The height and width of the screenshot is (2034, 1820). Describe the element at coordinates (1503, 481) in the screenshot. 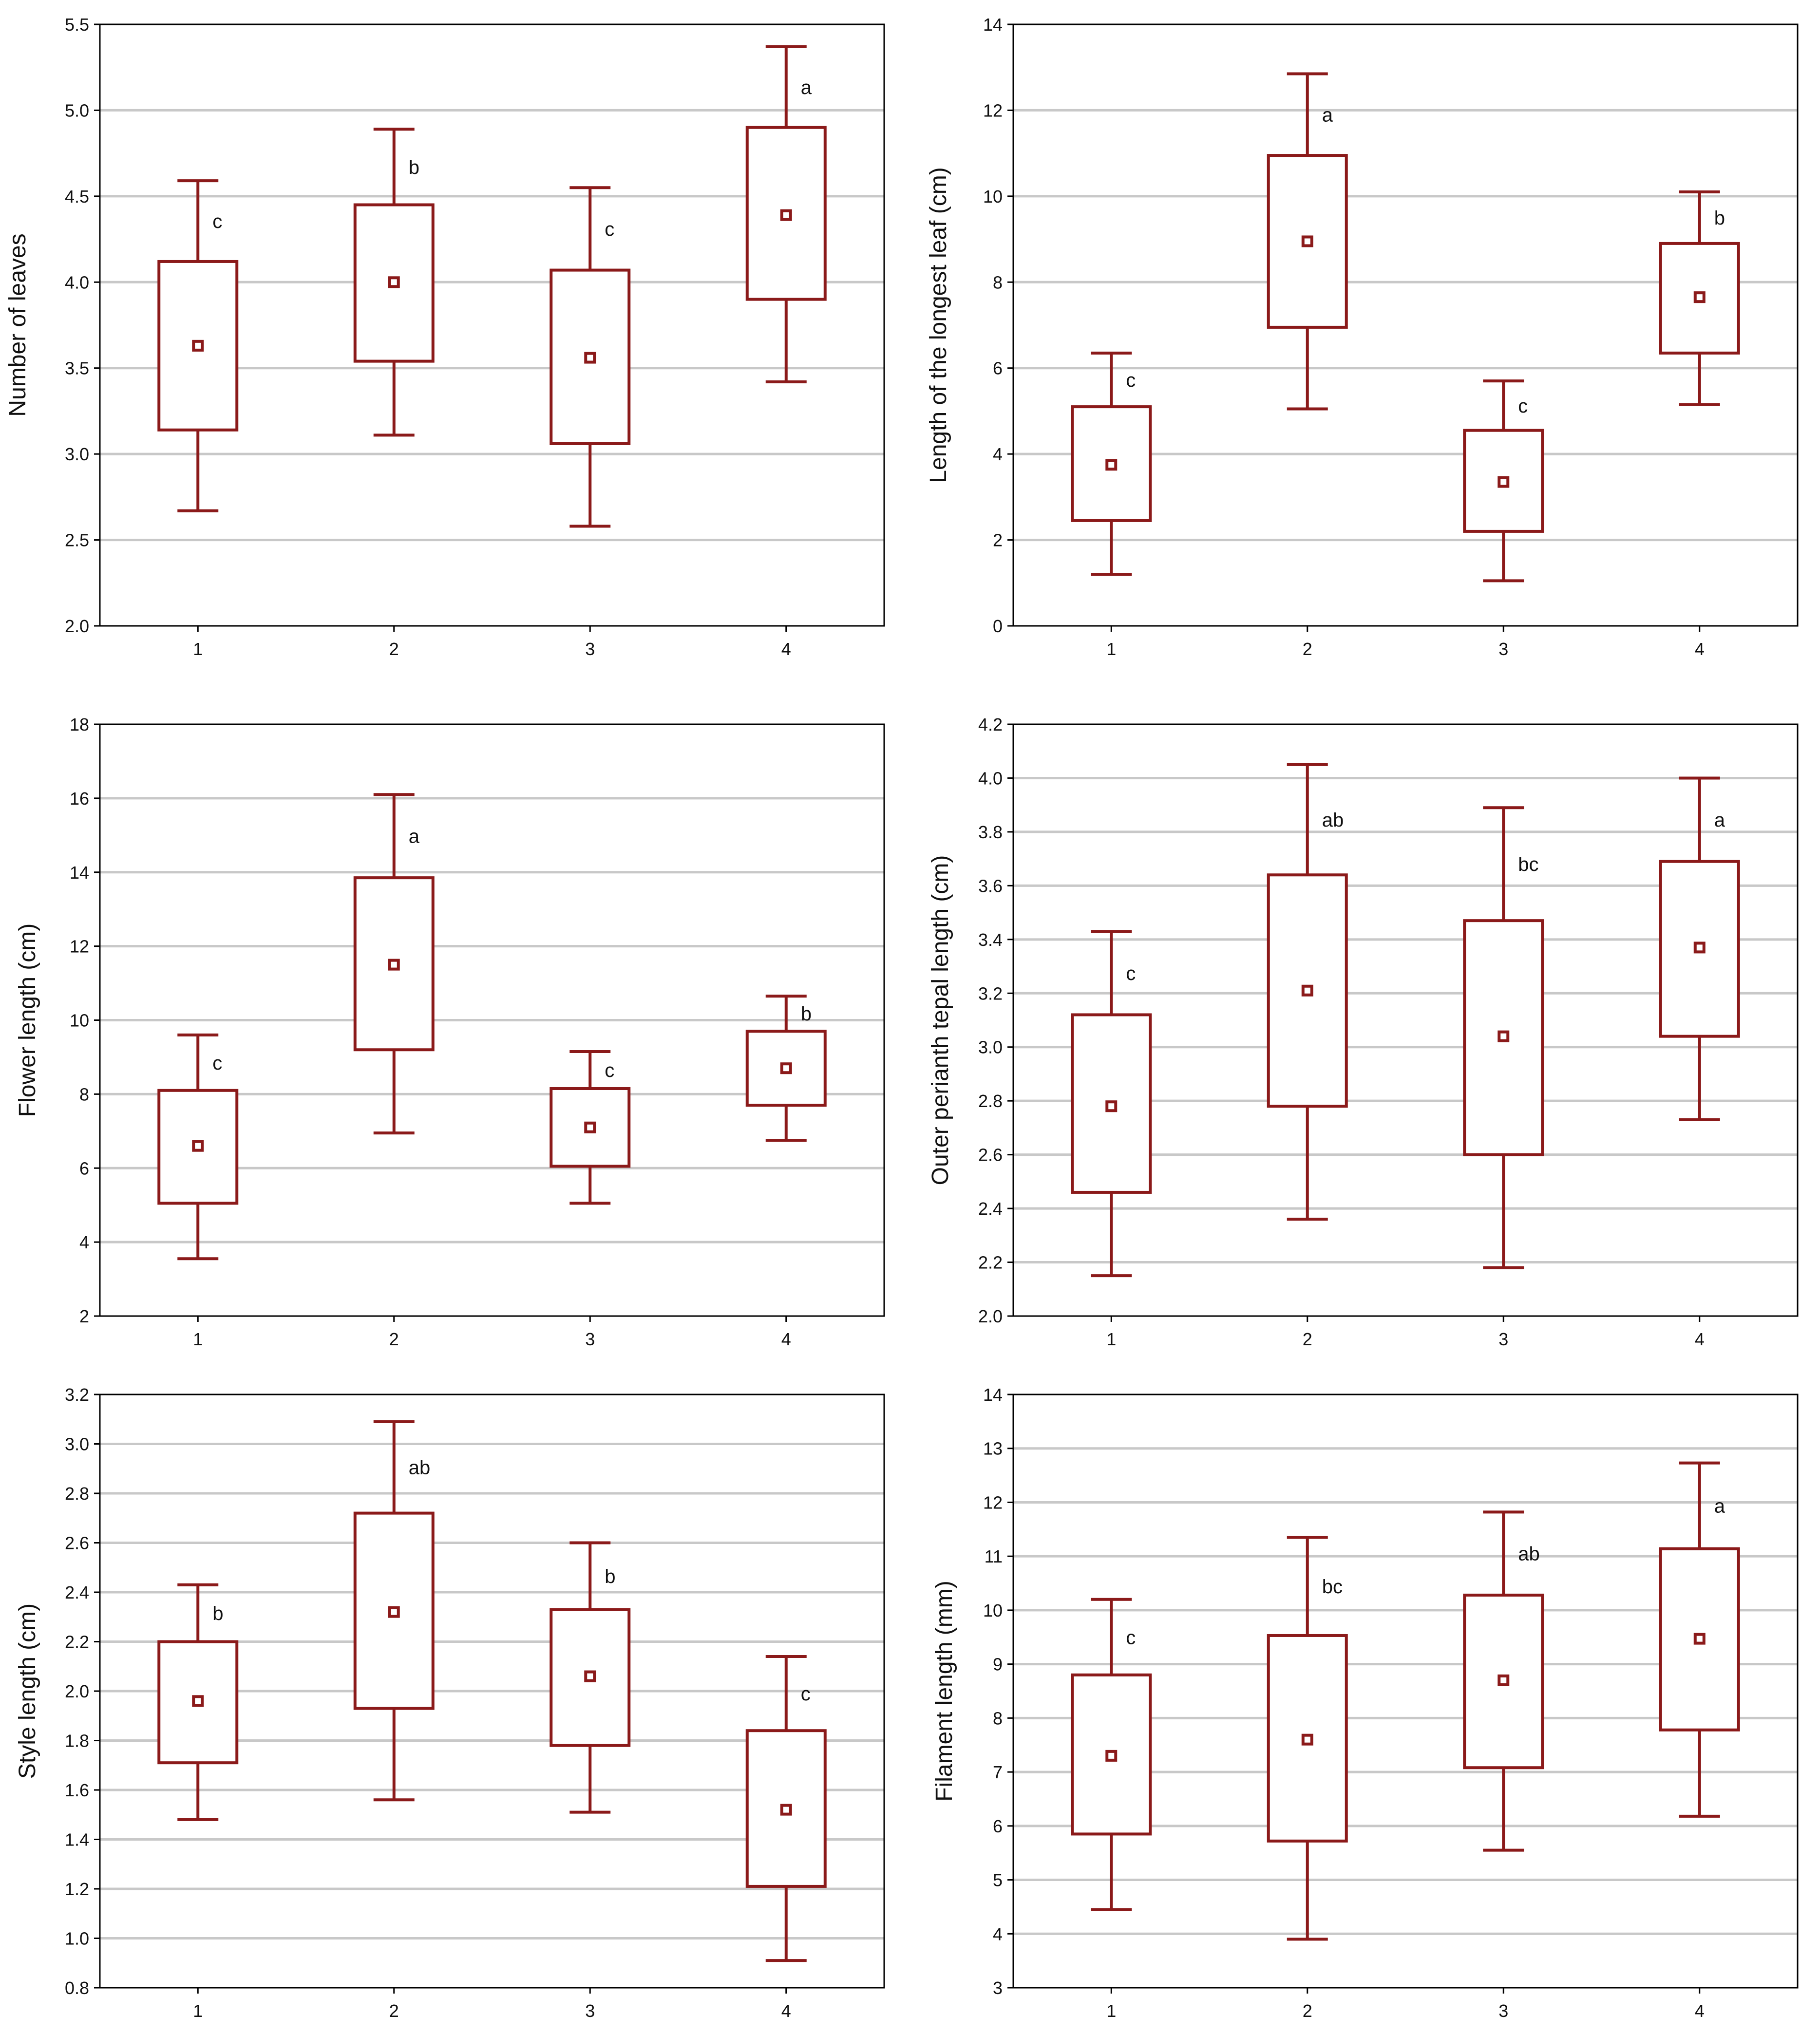

I see `box-category-3: c` at that location.